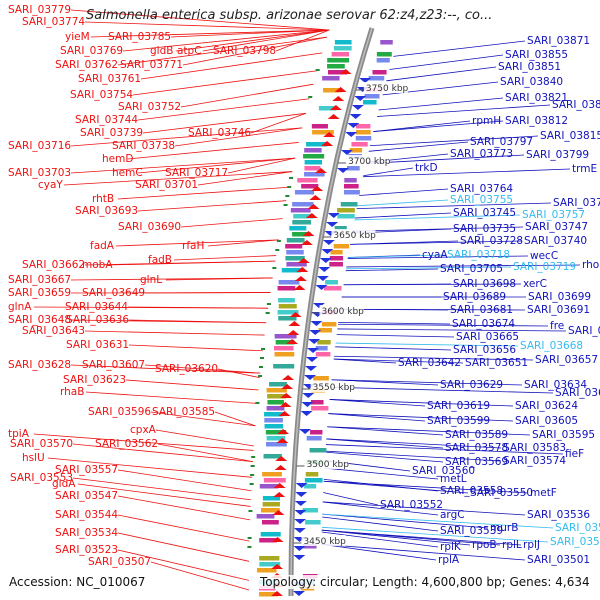 This screenshot has height=600, width=600. I want to click on gene-label-right: SARI_03605, so click(546, 421).